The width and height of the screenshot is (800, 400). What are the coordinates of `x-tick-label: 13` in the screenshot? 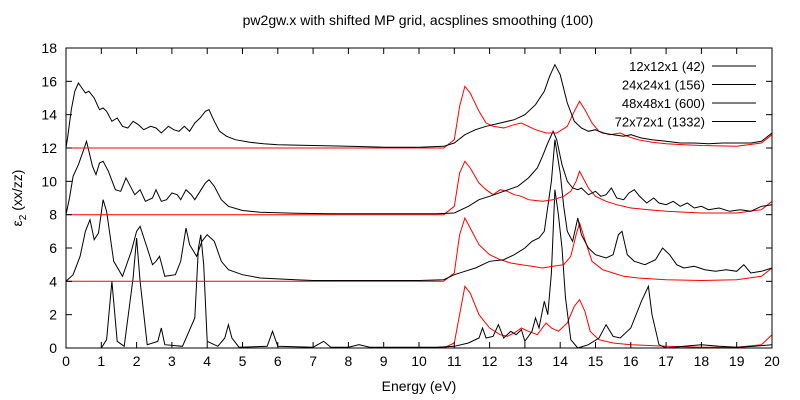 It's located at (525, 361).